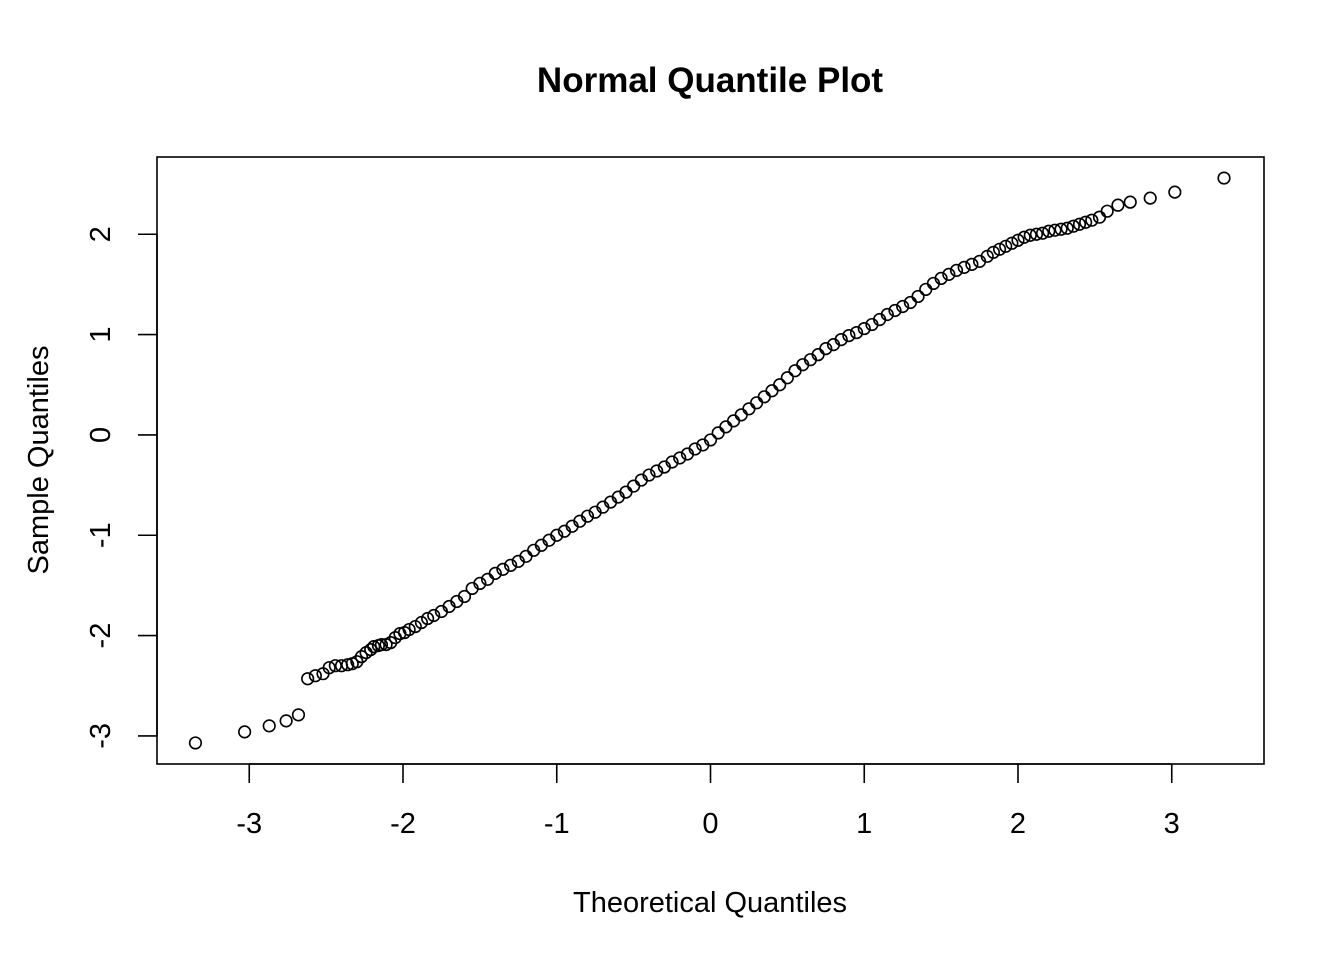  Describe the element at coordinates (101, 535) in the screenshot. I see `y-tick-label: -1` at that location.